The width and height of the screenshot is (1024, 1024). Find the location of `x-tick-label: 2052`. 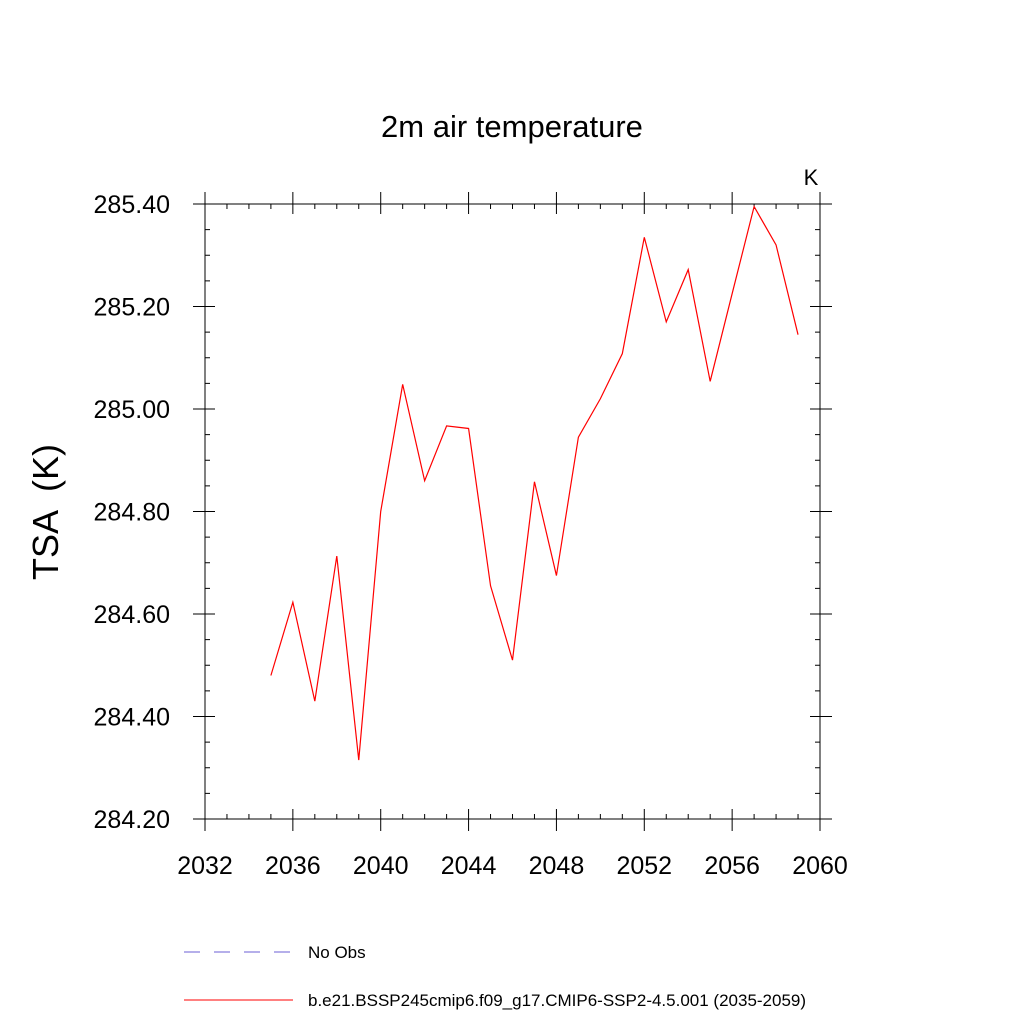

x-tick-label: 2052 is located at coordinates (644, 866).